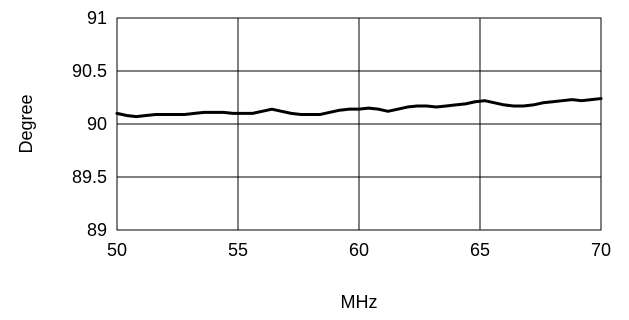 Image resolution: width=629 pixels, height=320 pixels. I want to click on y-tick-label: 89.5, so click(89, 177).